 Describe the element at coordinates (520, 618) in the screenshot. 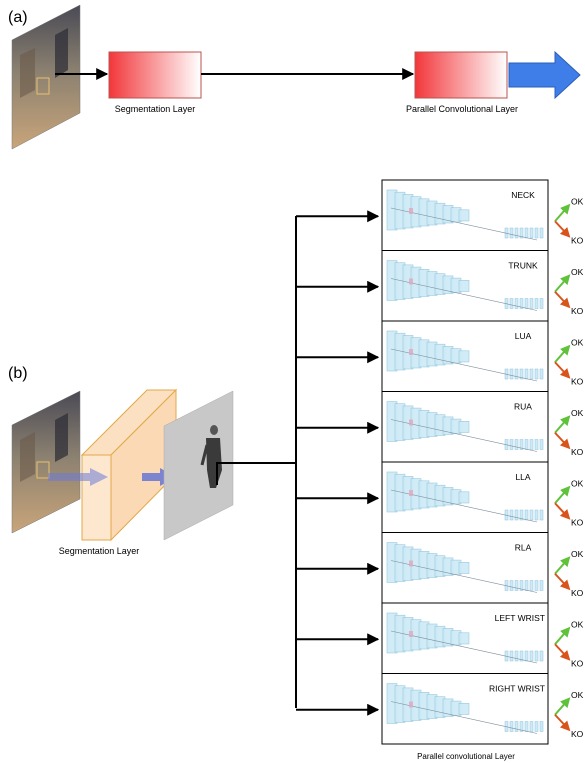

I see `branch-name: LEFT WRIST` at that location.